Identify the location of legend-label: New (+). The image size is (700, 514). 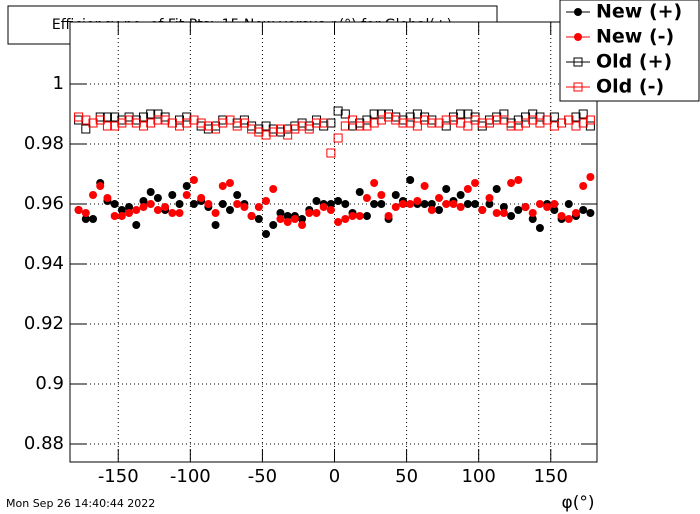
(639, 12).